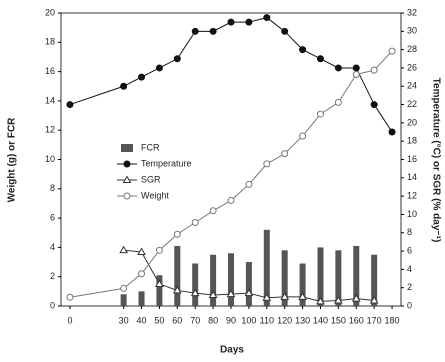 This screenshot has height=362, width=445. What do you see at coordinates (412, 49) in the screenshot?
I see `y2-tick-label: 28` at bounding box center [412, 49].